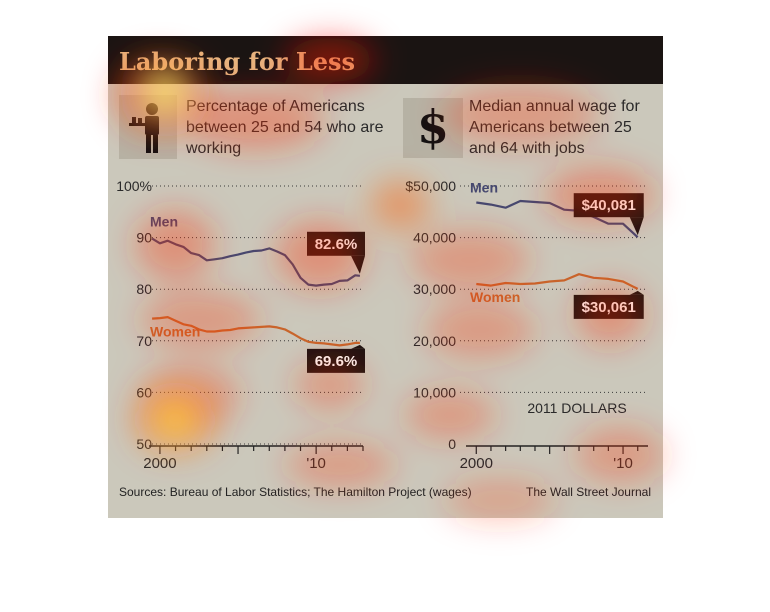 This screenshot has height=612, width=770. What do you see at coordinates (434, 392) in the screenshot?
I see `y-tick-label: 10,000` at bounding box center [434, 392].